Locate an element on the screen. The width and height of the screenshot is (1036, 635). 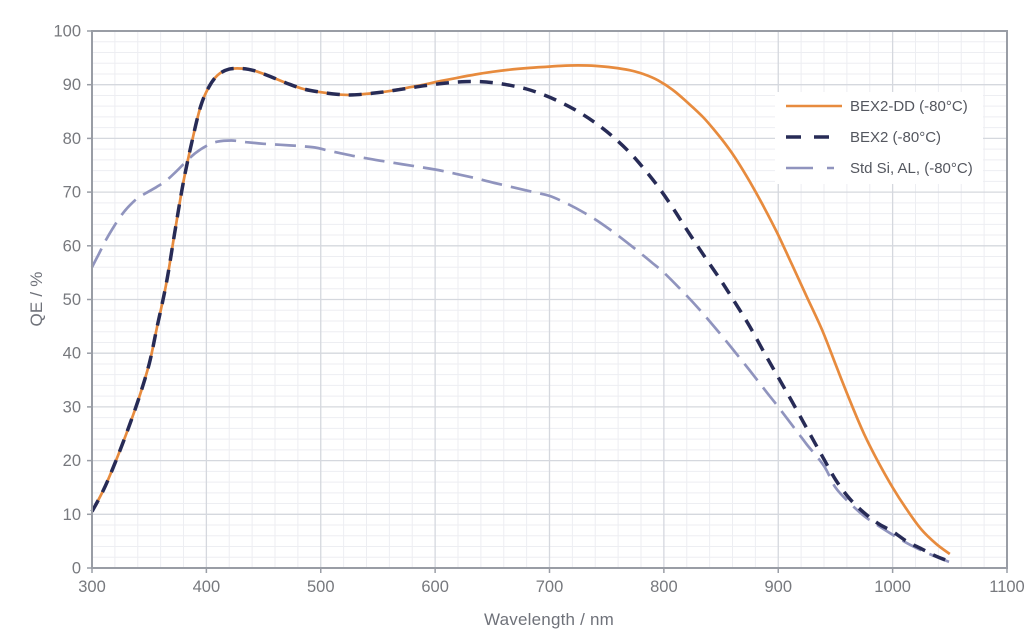
y-tick-label: 20 is located at coordinates (72, 461).